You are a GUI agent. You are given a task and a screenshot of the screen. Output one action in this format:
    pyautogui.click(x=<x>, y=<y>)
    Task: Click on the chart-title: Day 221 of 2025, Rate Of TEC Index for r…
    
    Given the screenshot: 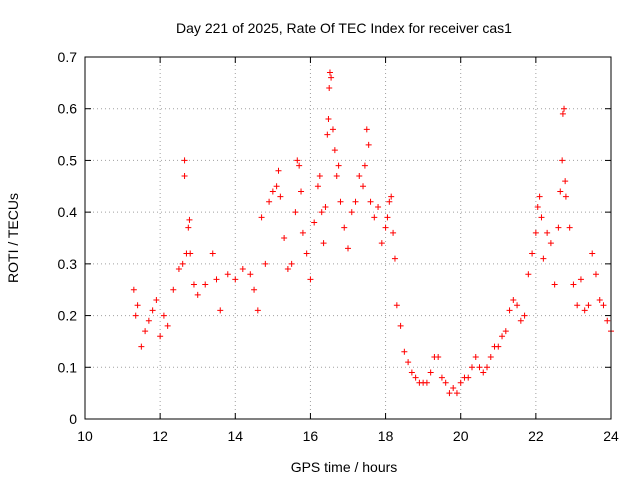 What is the action you would take?
    pyautogui.click(x=344, y=28)
    